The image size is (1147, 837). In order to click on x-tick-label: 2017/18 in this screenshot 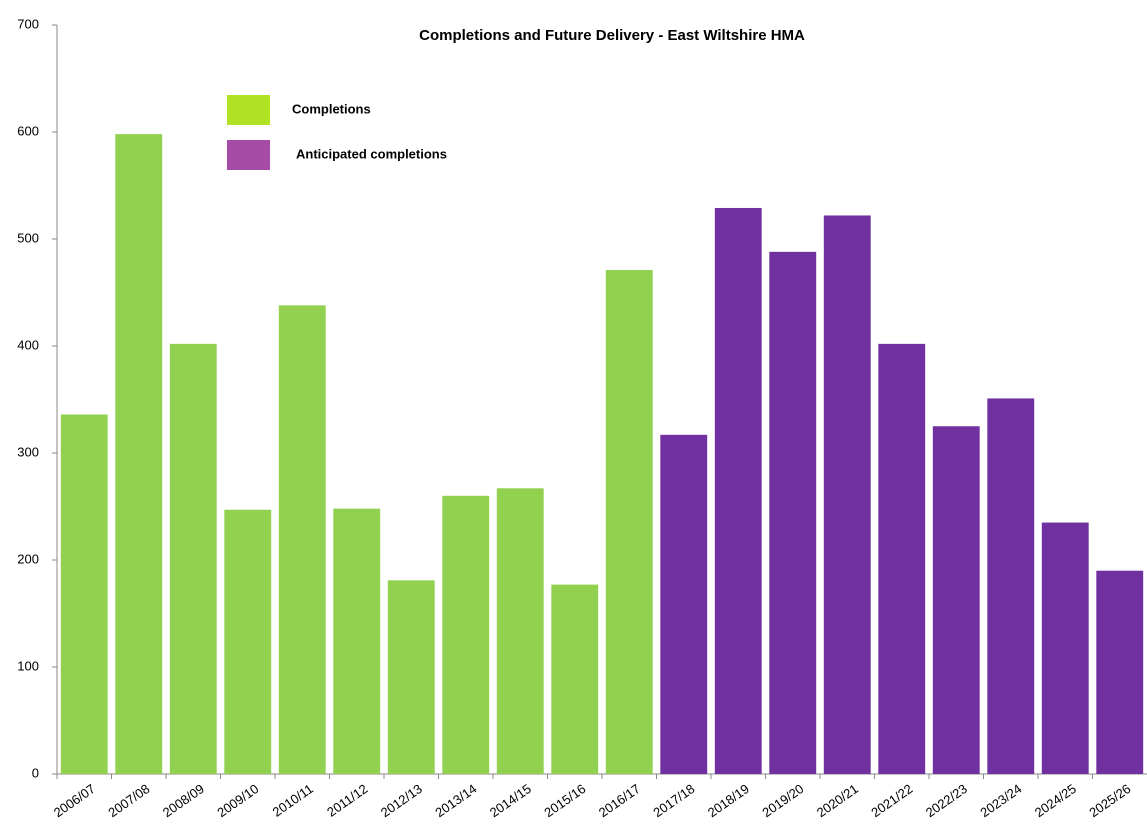, I will do `click(673, 800)`.